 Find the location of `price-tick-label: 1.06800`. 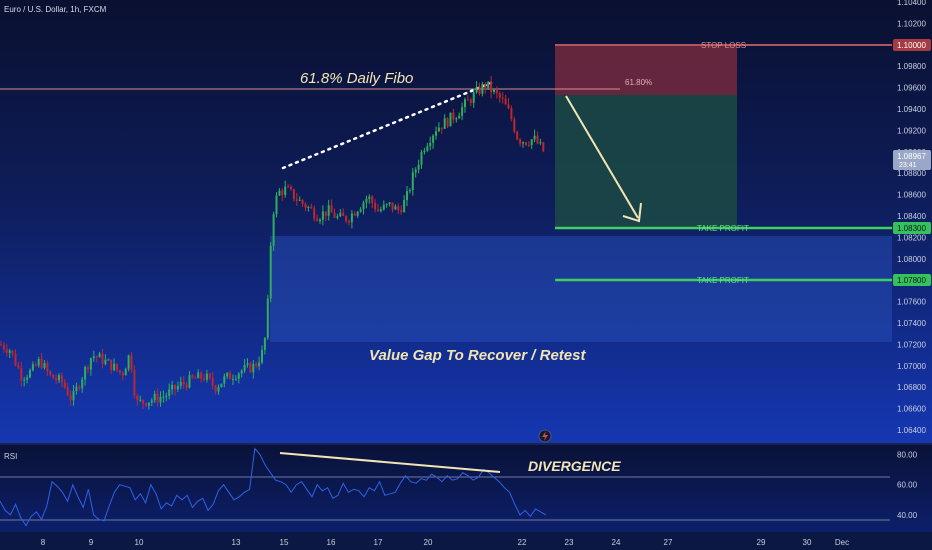

price-tick-label: 1.06800 is located at coordinates (911, 387).